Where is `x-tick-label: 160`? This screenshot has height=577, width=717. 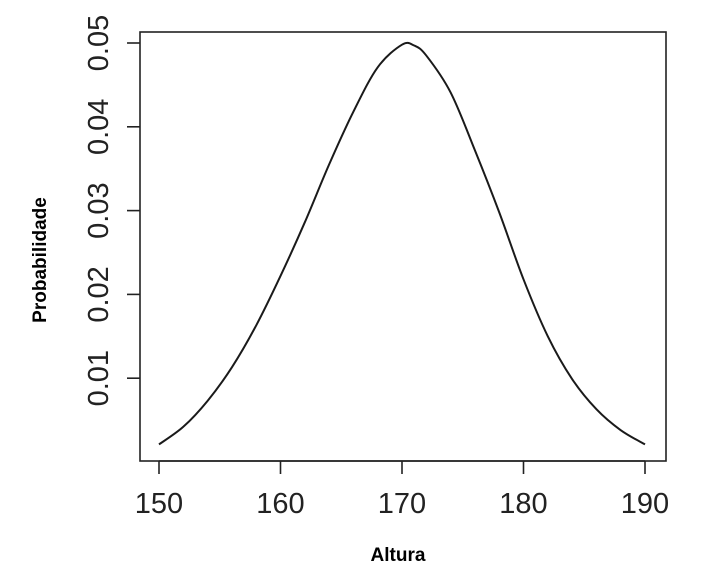 x-tick-label: 160 is located at coordinates (280, 504).